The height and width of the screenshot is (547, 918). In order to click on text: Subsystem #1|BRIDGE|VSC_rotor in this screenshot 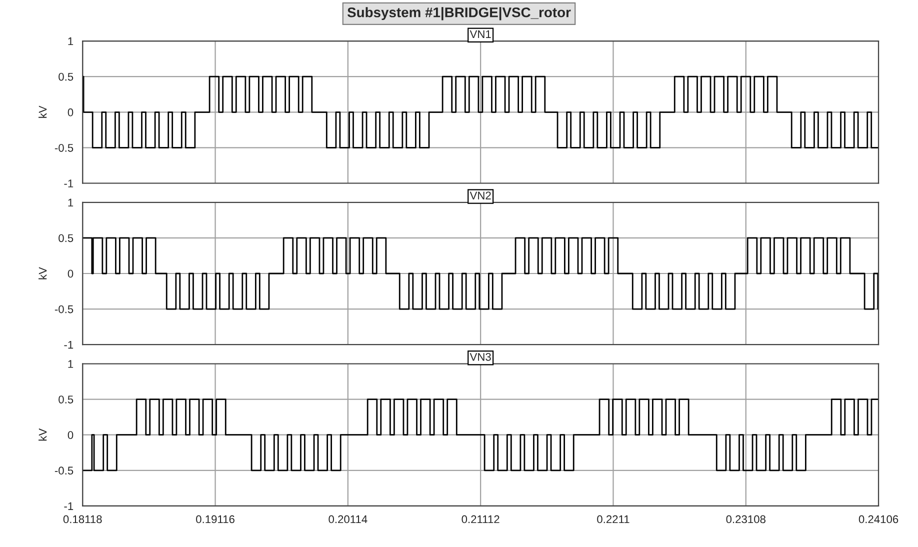, I will do `click(459, 13)`.